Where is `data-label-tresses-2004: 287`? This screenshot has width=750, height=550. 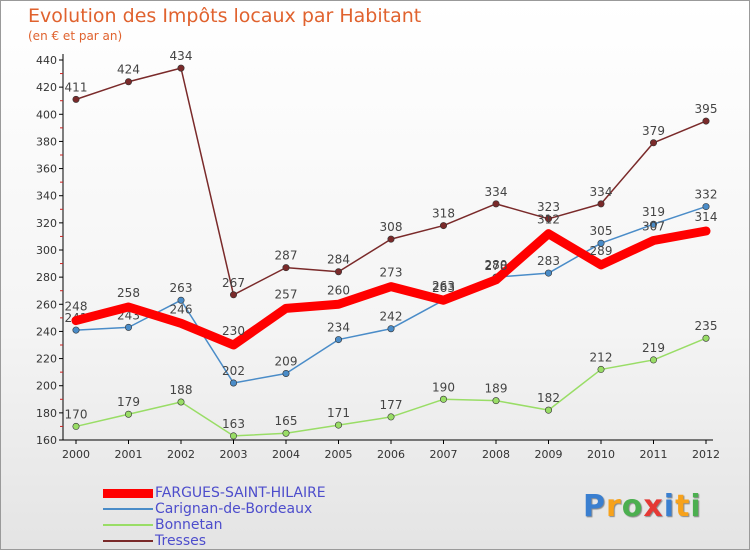 data-label-tresses-2004: 287 is located at coordinates (286, 256).